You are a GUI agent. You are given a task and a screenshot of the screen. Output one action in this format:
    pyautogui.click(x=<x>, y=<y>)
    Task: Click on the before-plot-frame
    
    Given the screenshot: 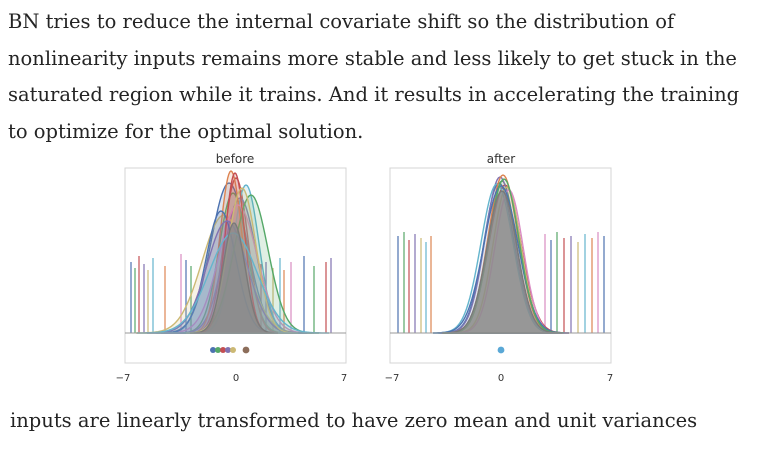 What is the action you would take?
    pyautogui.click(x=235, y=265)
    